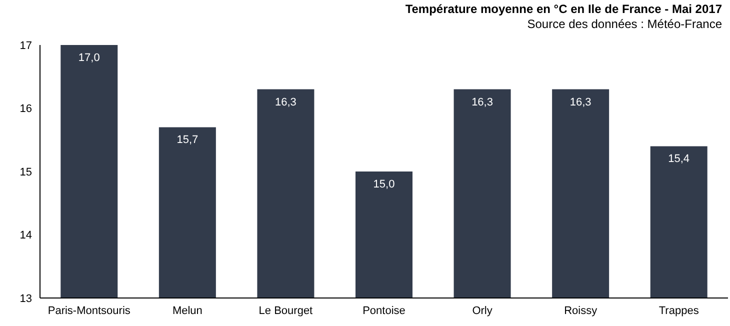 Image resolution: width=730 pixels, height=326 pixels. What do you see at coordinates (26, 172) in the screenshot?
I see `y-tick-label: 15` at bounding box center [26, 172].